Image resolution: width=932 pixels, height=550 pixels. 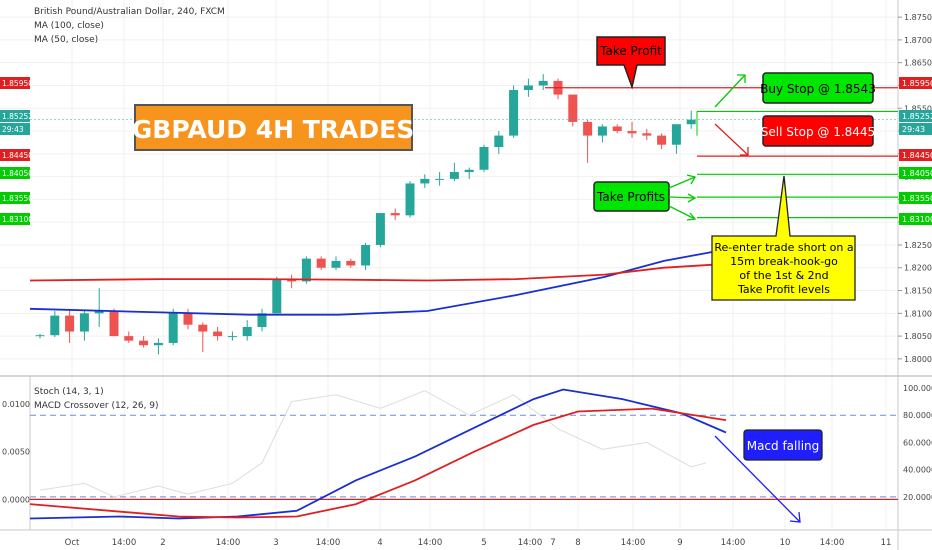 I want to click on take-profits-box, so click(x=631, y=196).